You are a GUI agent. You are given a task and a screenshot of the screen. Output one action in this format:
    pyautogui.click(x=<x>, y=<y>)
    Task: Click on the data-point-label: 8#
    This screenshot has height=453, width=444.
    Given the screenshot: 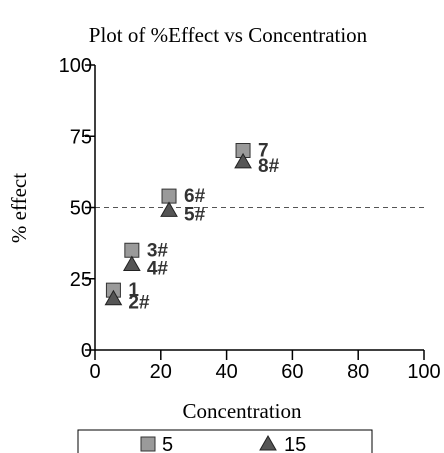 What is the action you would take?
    pyautogui.click(x=269, y=166)
    